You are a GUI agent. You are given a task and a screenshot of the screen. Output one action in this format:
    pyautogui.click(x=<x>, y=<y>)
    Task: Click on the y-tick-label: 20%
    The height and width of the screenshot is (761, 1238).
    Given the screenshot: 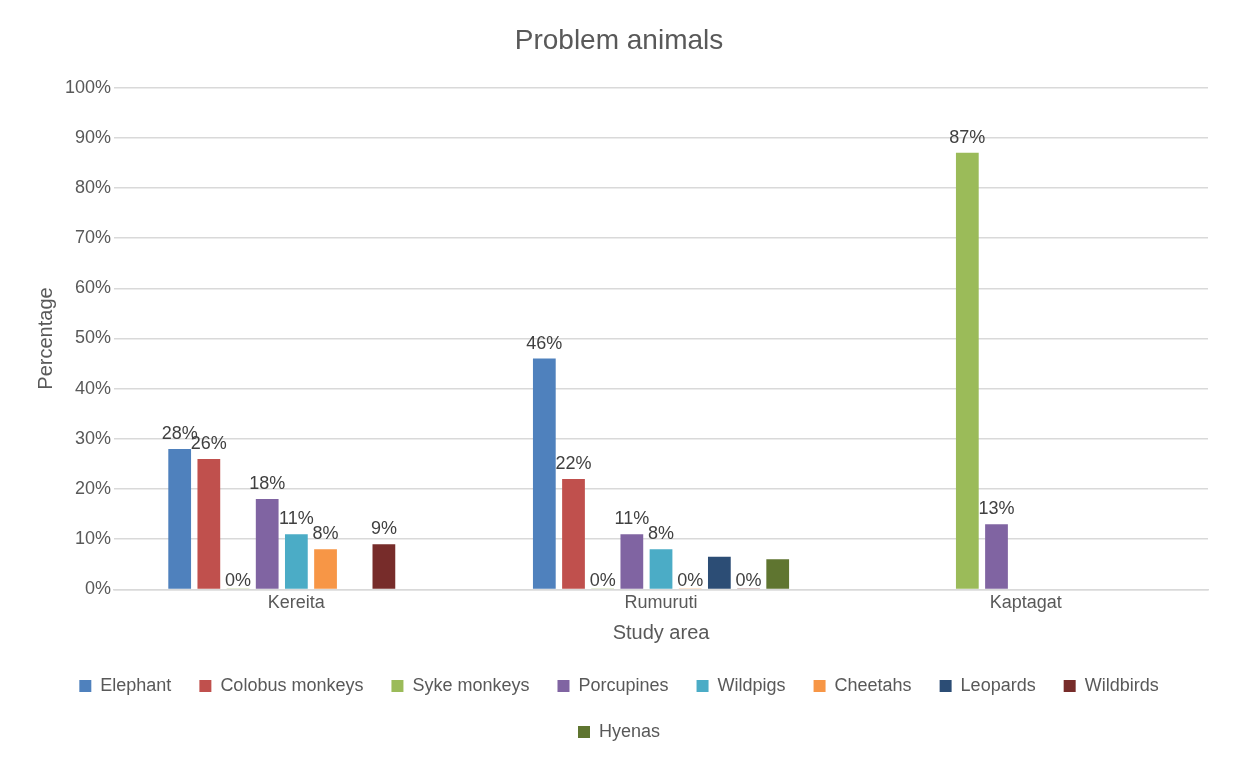 What is the action you would take?
    pyautogui.click(x=93, y=488)
    